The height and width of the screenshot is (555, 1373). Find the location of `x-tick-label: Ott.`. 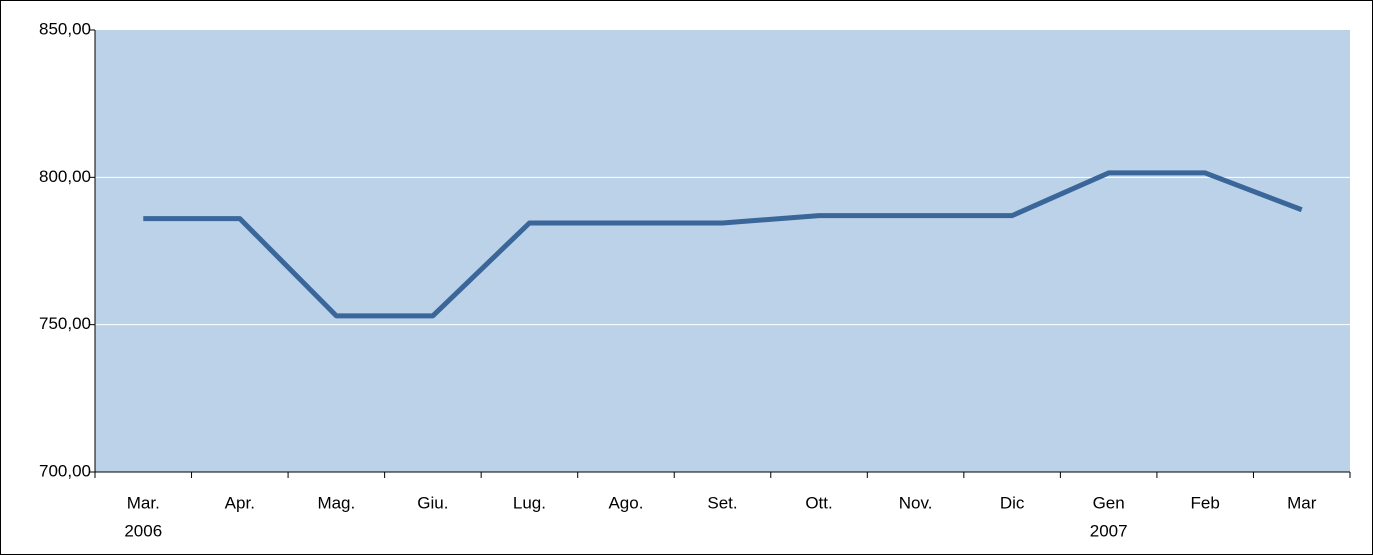

x-tick-label: Ott. is located at coordinates (818, 502).